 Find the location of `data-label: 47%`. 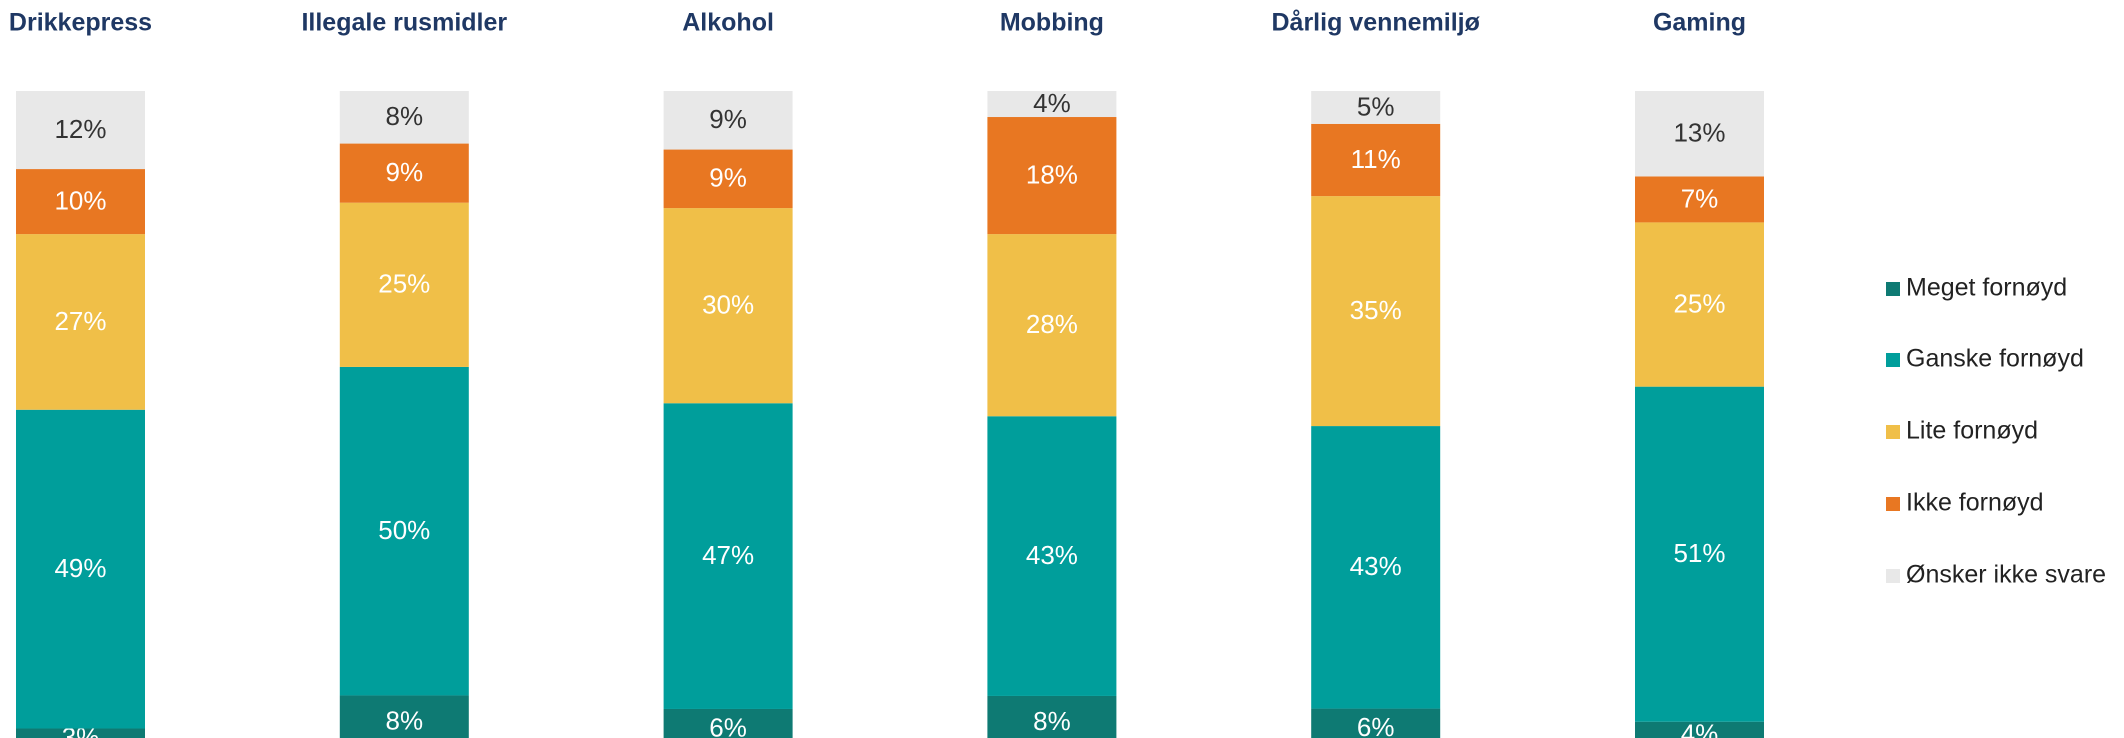

data-label: 47% is located at coordinates (728, 555).